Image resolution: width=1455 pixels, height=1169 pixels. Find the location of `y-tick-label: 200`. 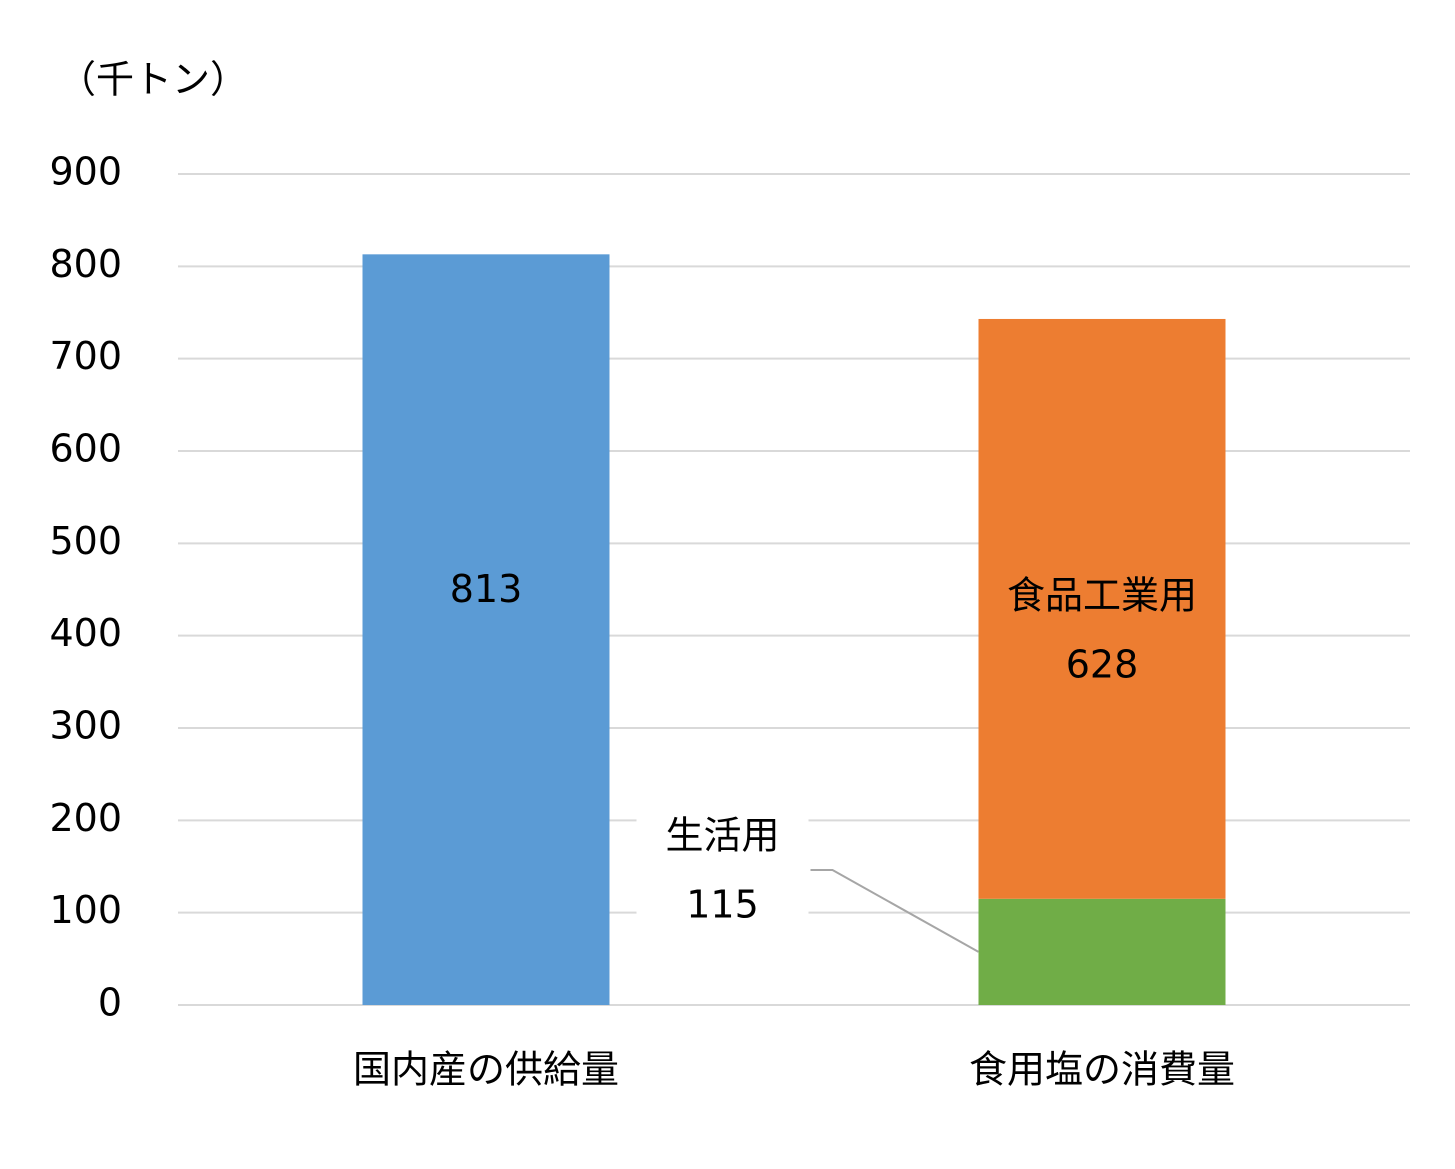

y-tick-label: 200 is located at coordinates (85, 818).